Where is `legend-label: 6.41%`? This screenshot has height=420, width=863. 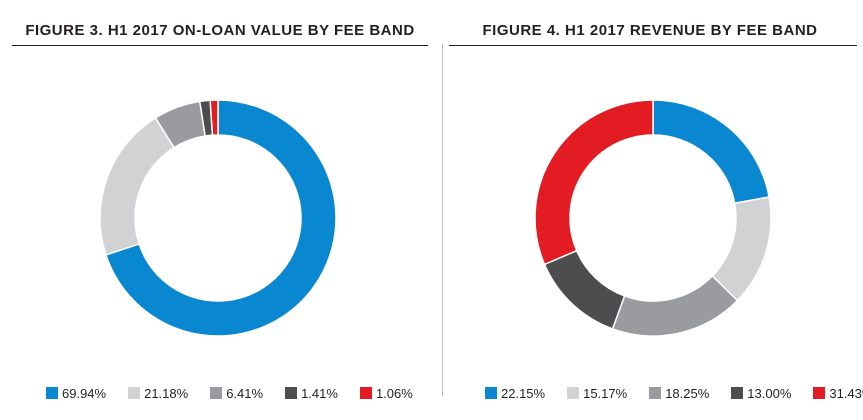
legend-label: 6.41% is located at coordinates (245, 393).